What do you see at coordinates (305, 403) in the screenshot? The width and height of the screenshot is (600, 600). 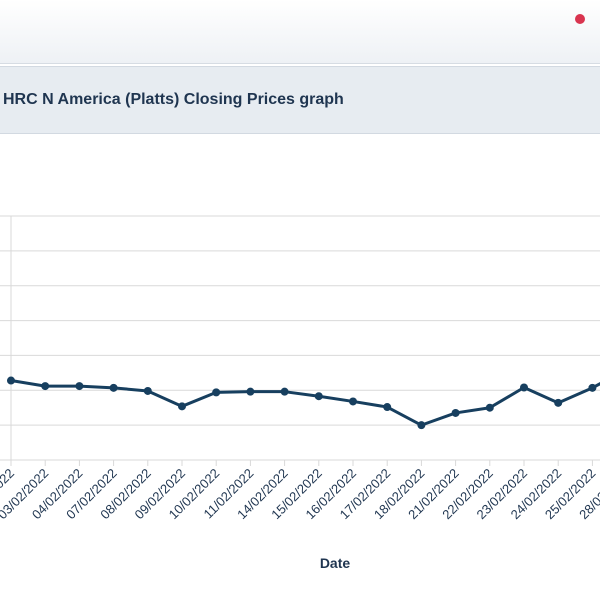 I see `series-line` at bounding box center [305, 403].